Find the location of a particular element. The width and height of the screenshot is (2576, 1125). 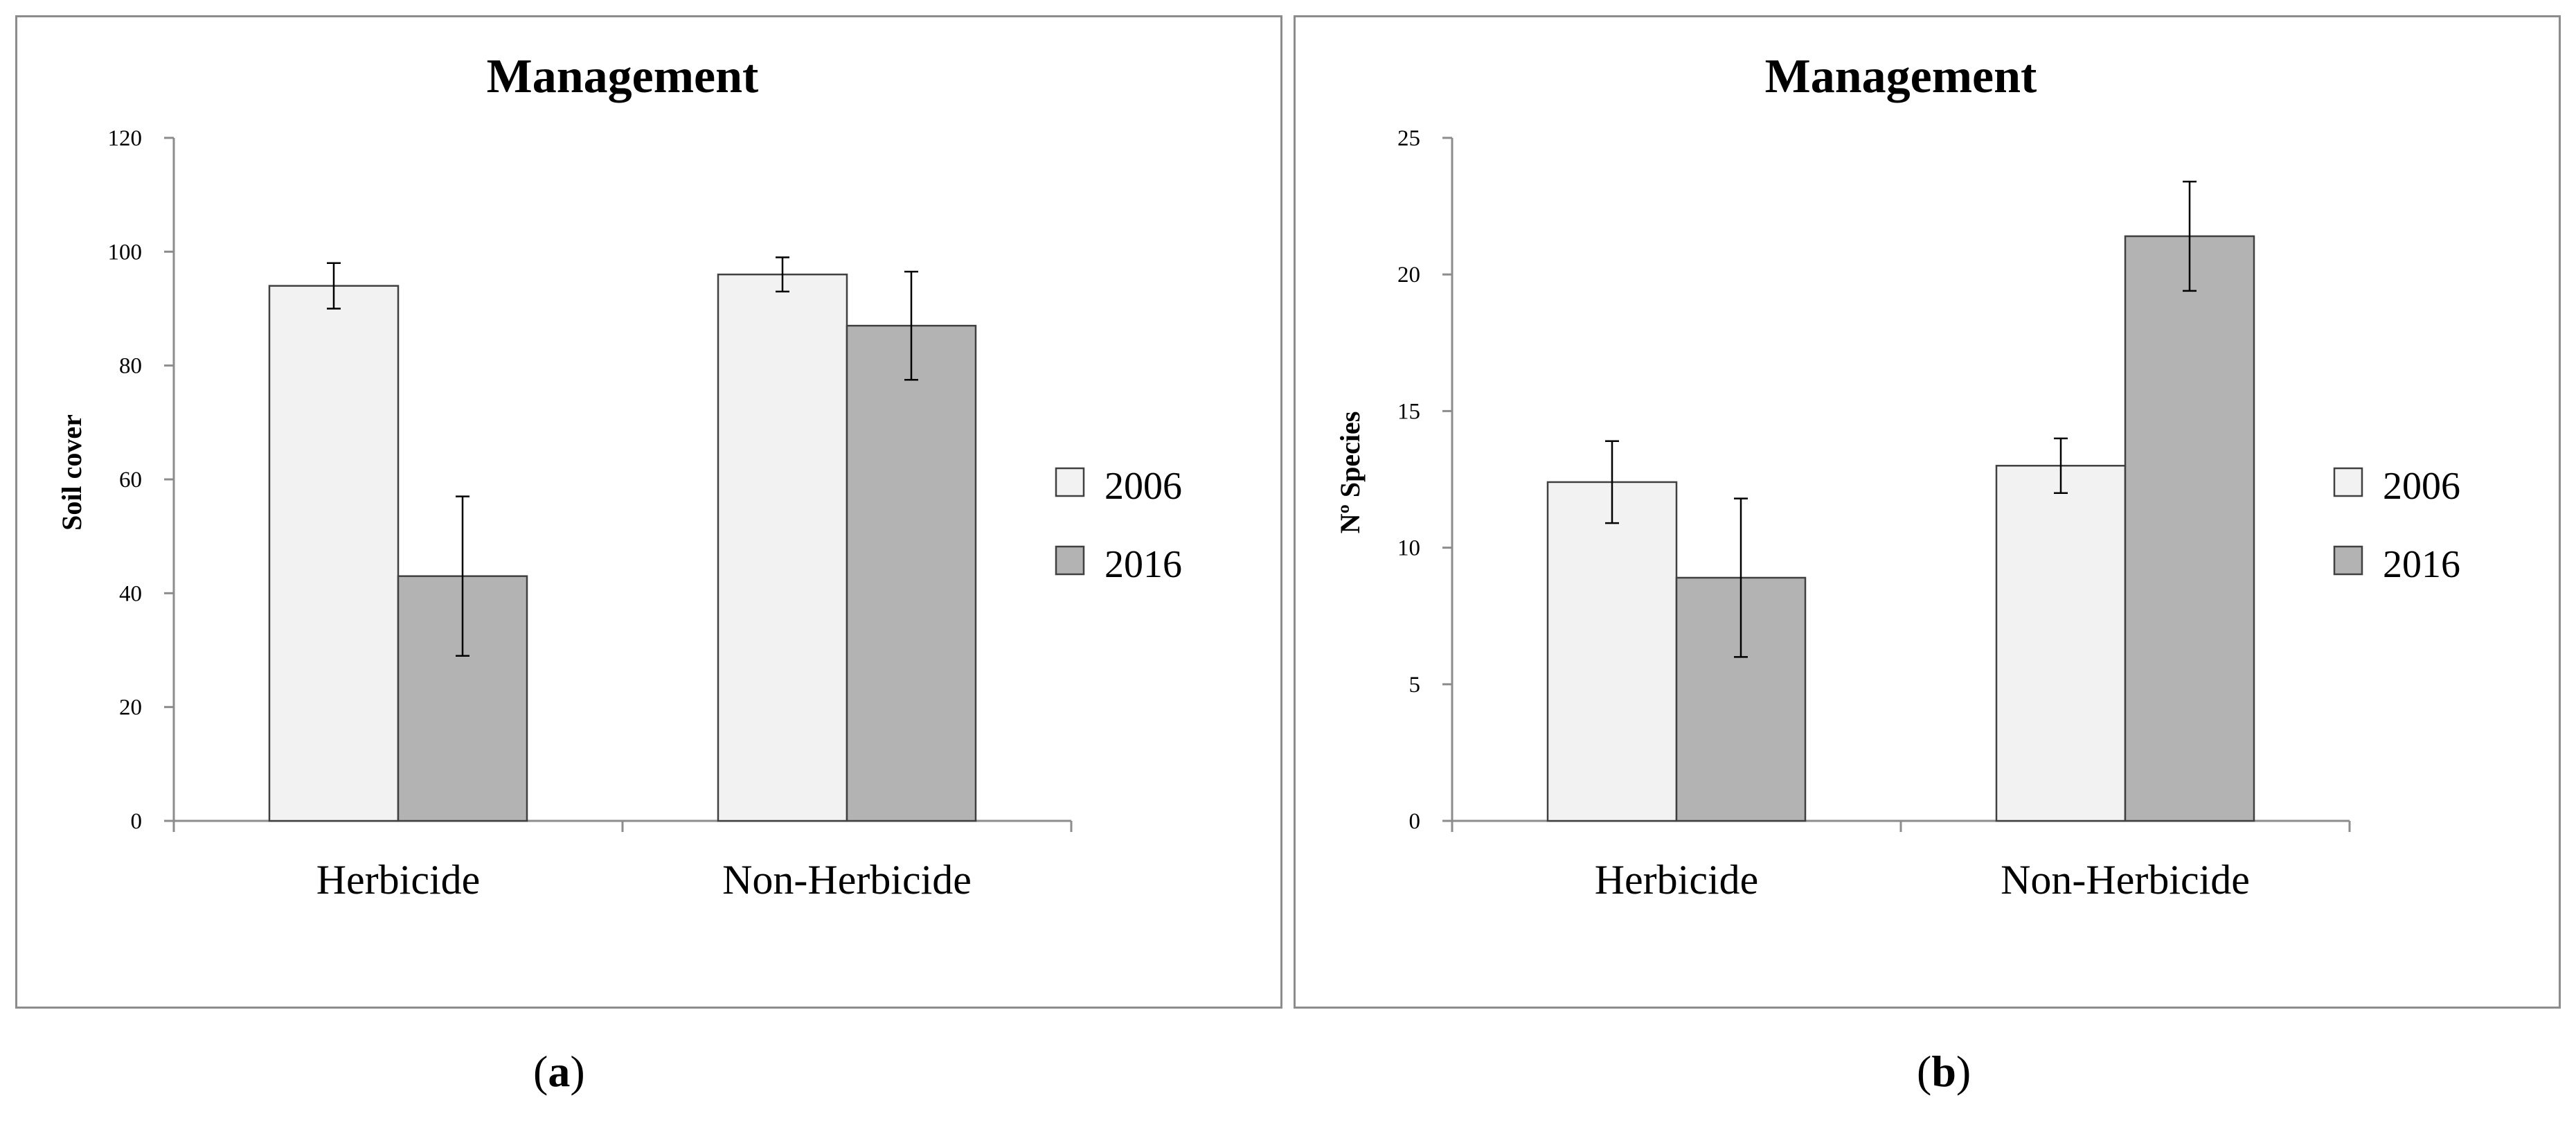

chart-b-y-tick-label: 0 is located at coordinates (1415, 821).